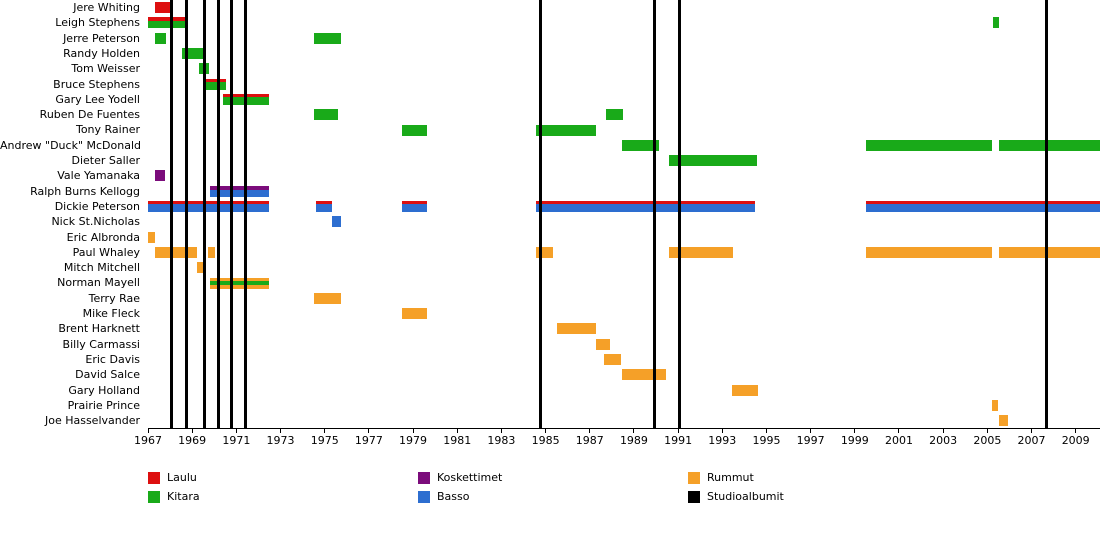  What do you see at coordinates (501, 440) in the screenshot?
I see `axis-year-label: 1983` at bounding box center [501, 440].